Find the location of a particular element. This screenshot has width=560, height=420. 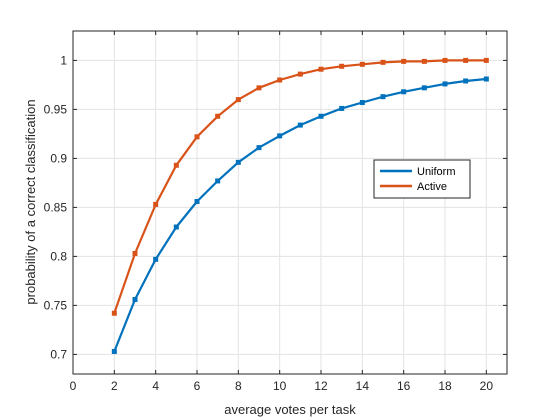

y-tick-label: 0.75 is located at coordinates (56, 305).